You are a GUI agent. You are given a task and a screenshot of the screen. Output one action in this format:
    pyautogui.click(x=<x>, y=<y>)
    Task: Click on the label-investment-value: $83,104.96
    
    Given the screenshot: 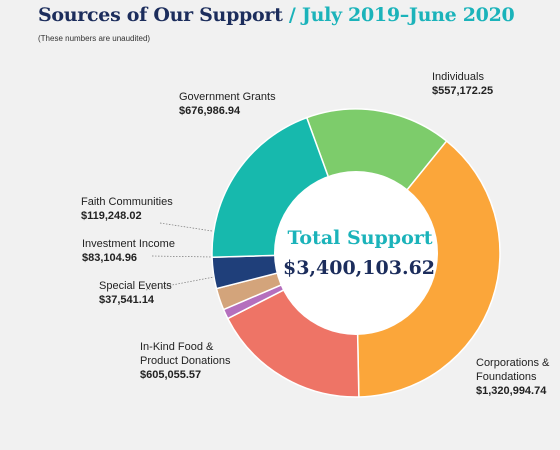 What is the action you would take?
    pyautogui.click(x=110, y=258)
    